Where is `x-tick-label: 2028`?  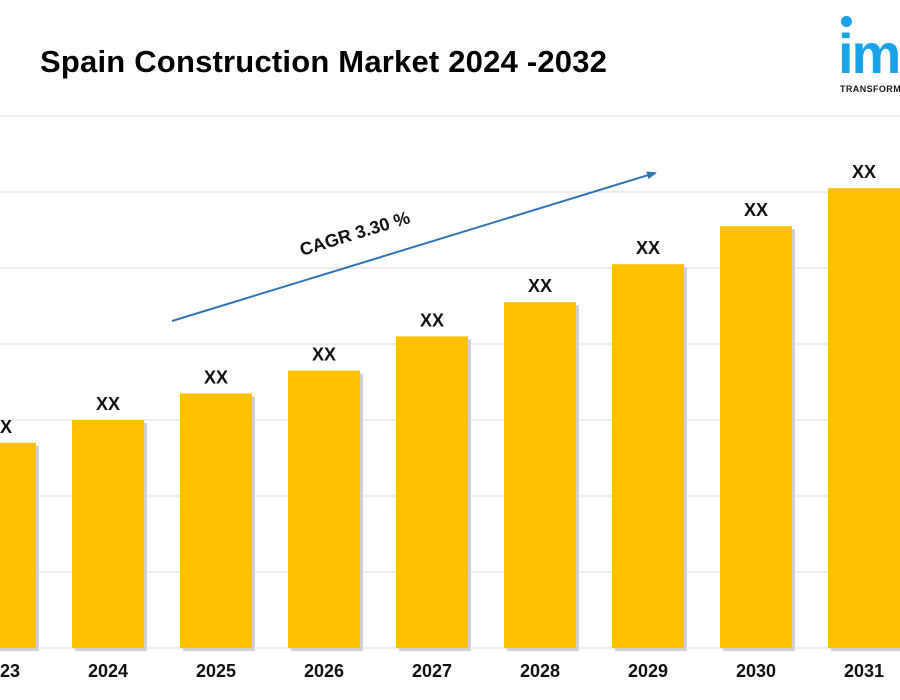 x-tick-label: 2028 is located at coordinates (540, 671).